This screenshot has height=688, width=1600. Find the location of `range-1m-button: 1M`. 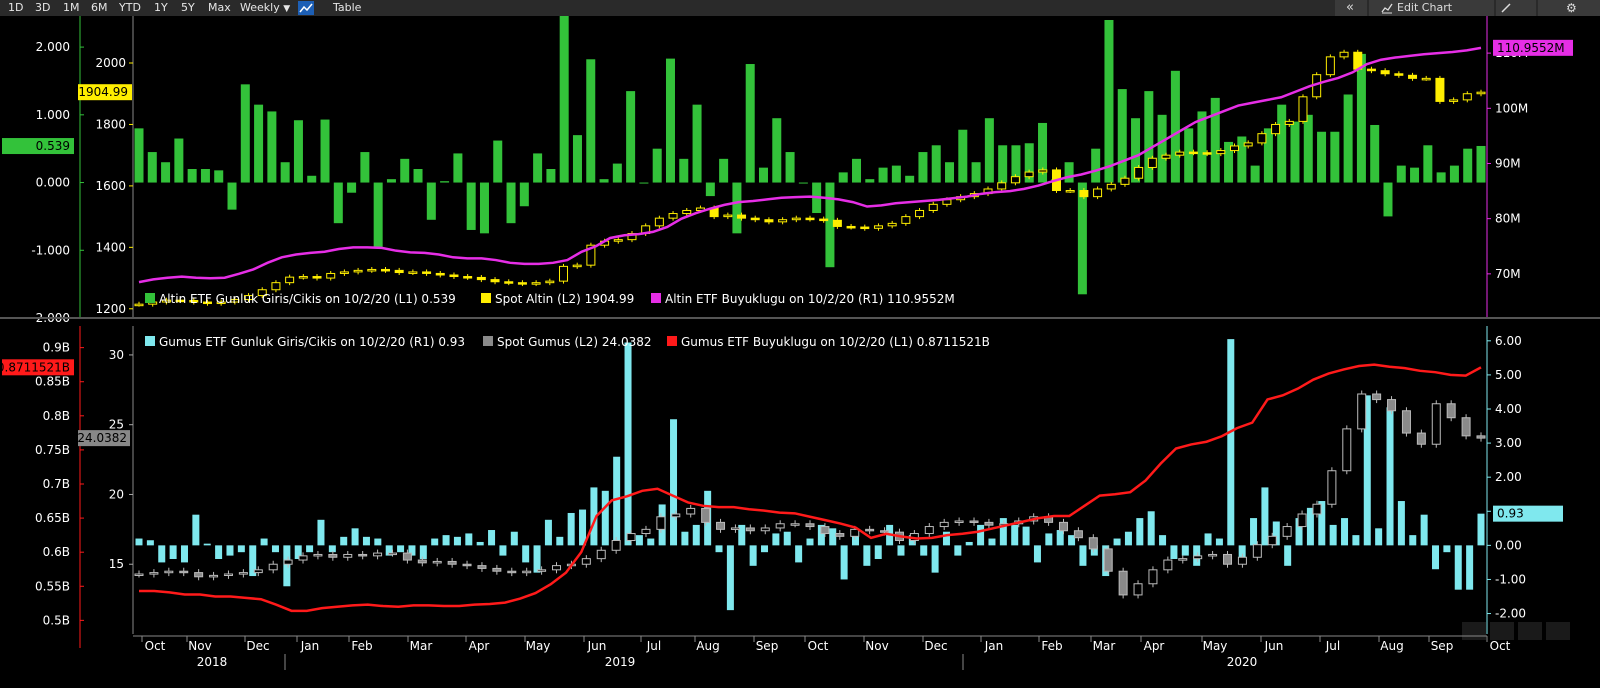

range-1m-button: 1M is located at coordinates (71, 7).